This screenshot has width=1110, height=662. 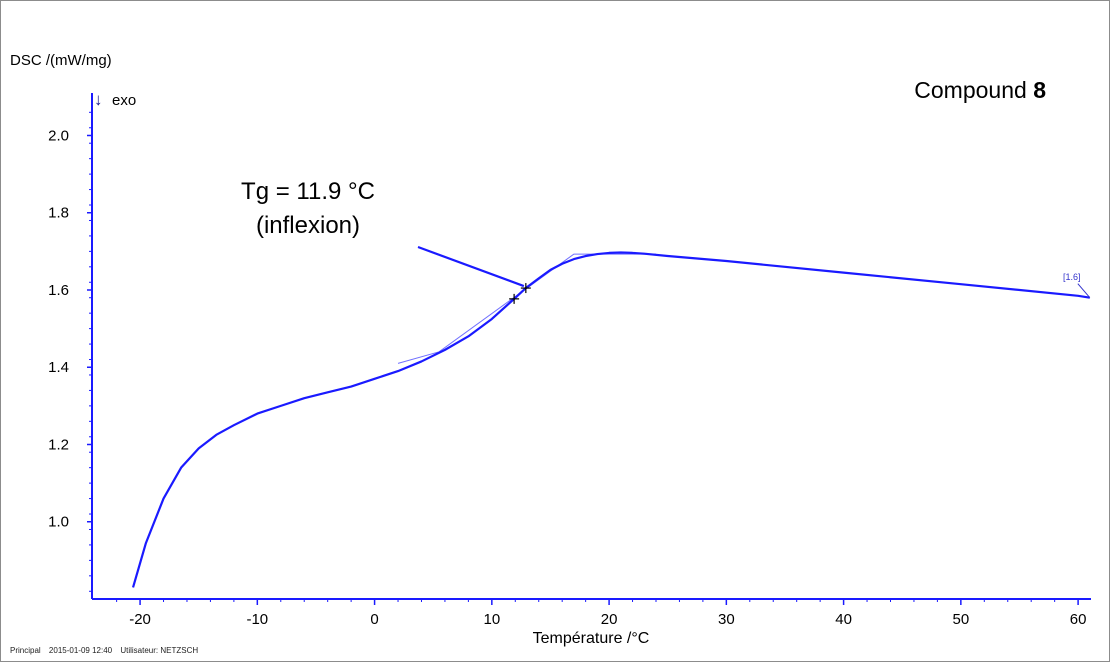 What do you see at coordinates (1039, 90) in the screenshot?
I see `chart-title-bold: 8` at bounding box center [1039, 90].